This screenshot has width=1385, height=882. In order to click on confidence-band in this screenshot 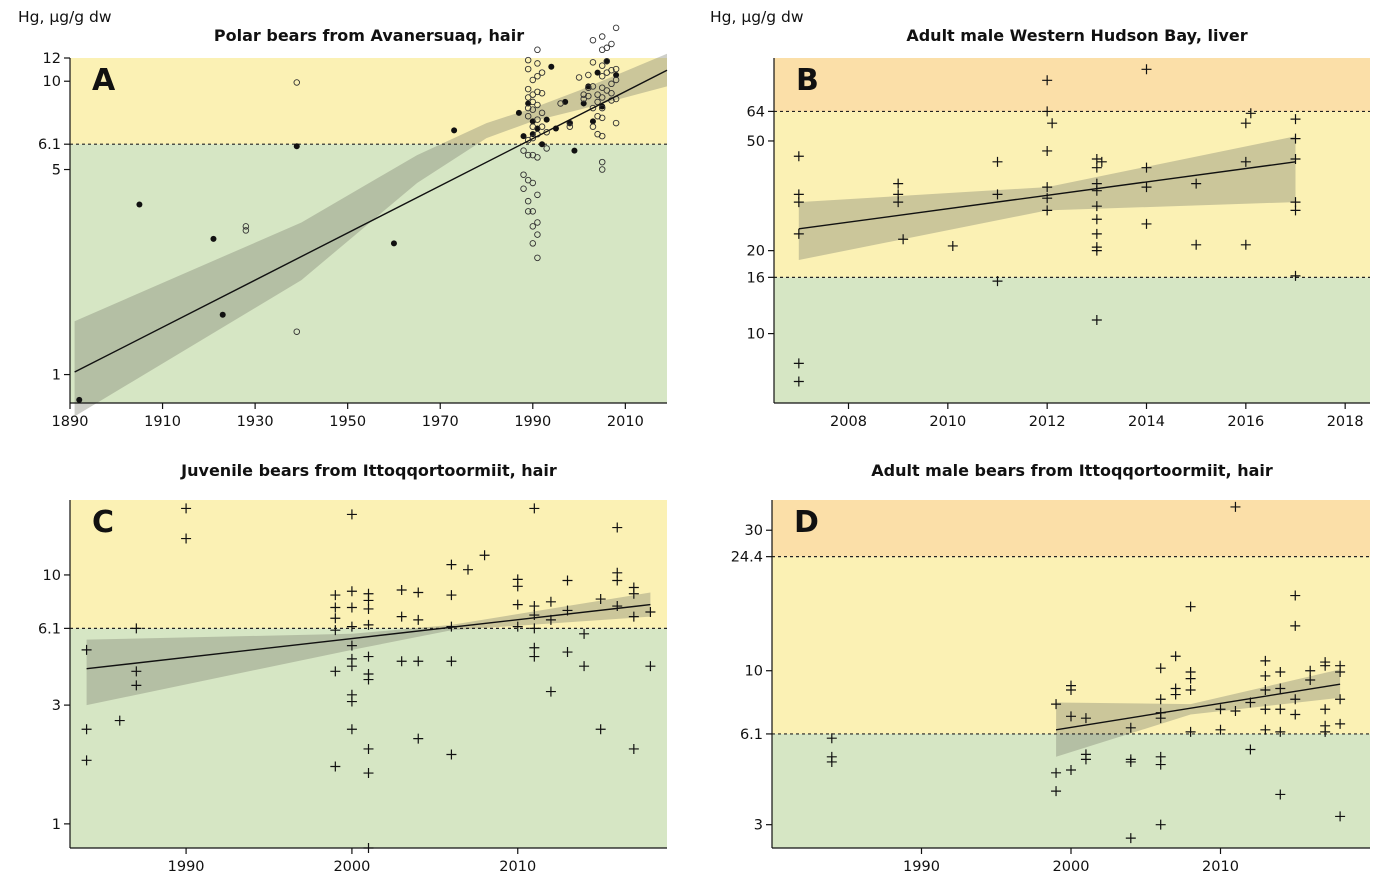, I will do `click(1198, 713)`.